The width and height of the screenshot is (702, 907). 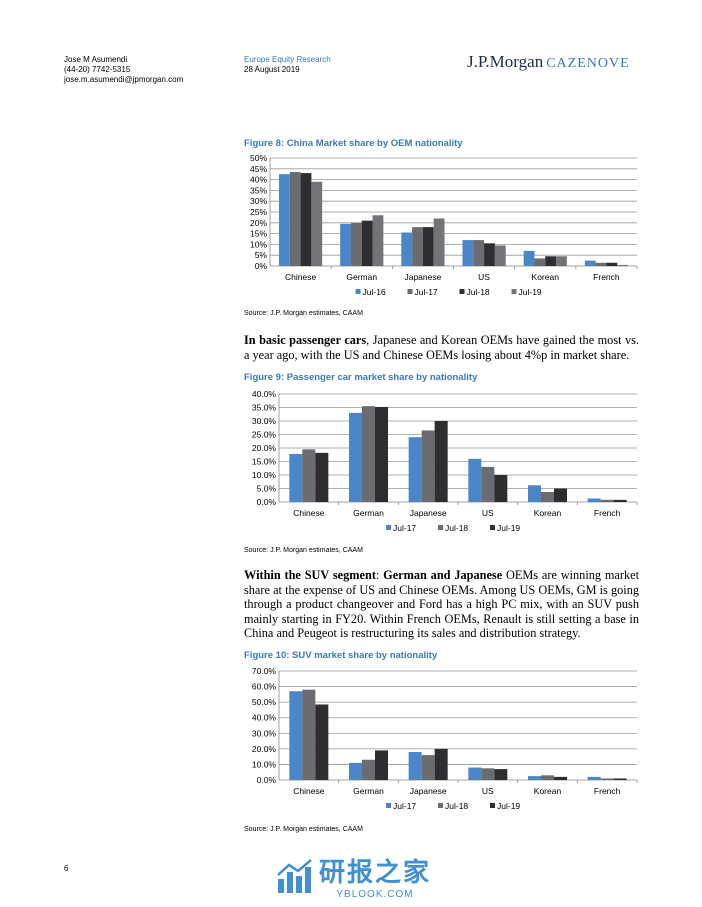 What do you see at coordinates (258, 158) in the screenshot?
I see `y-tick-label: 50%` at bounding box center [258, 158].